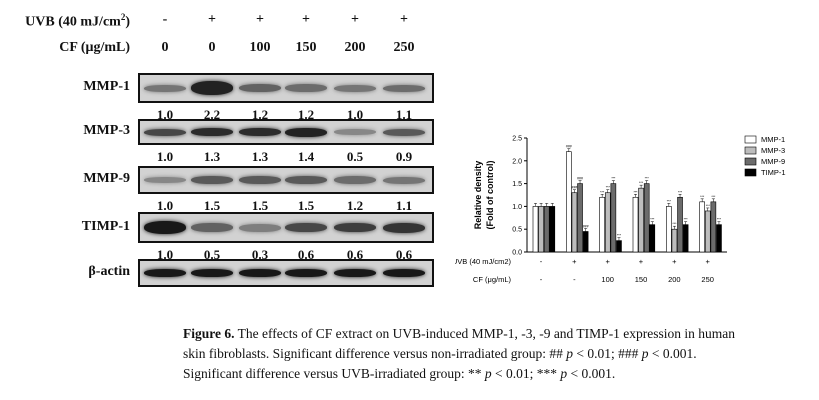 The width and height of the screenshot is (819, 400). What do you see at coordinates (517, 161) in the screenshot?
I see `y-tick-label: 2.0` at bounding box center [517, 161].